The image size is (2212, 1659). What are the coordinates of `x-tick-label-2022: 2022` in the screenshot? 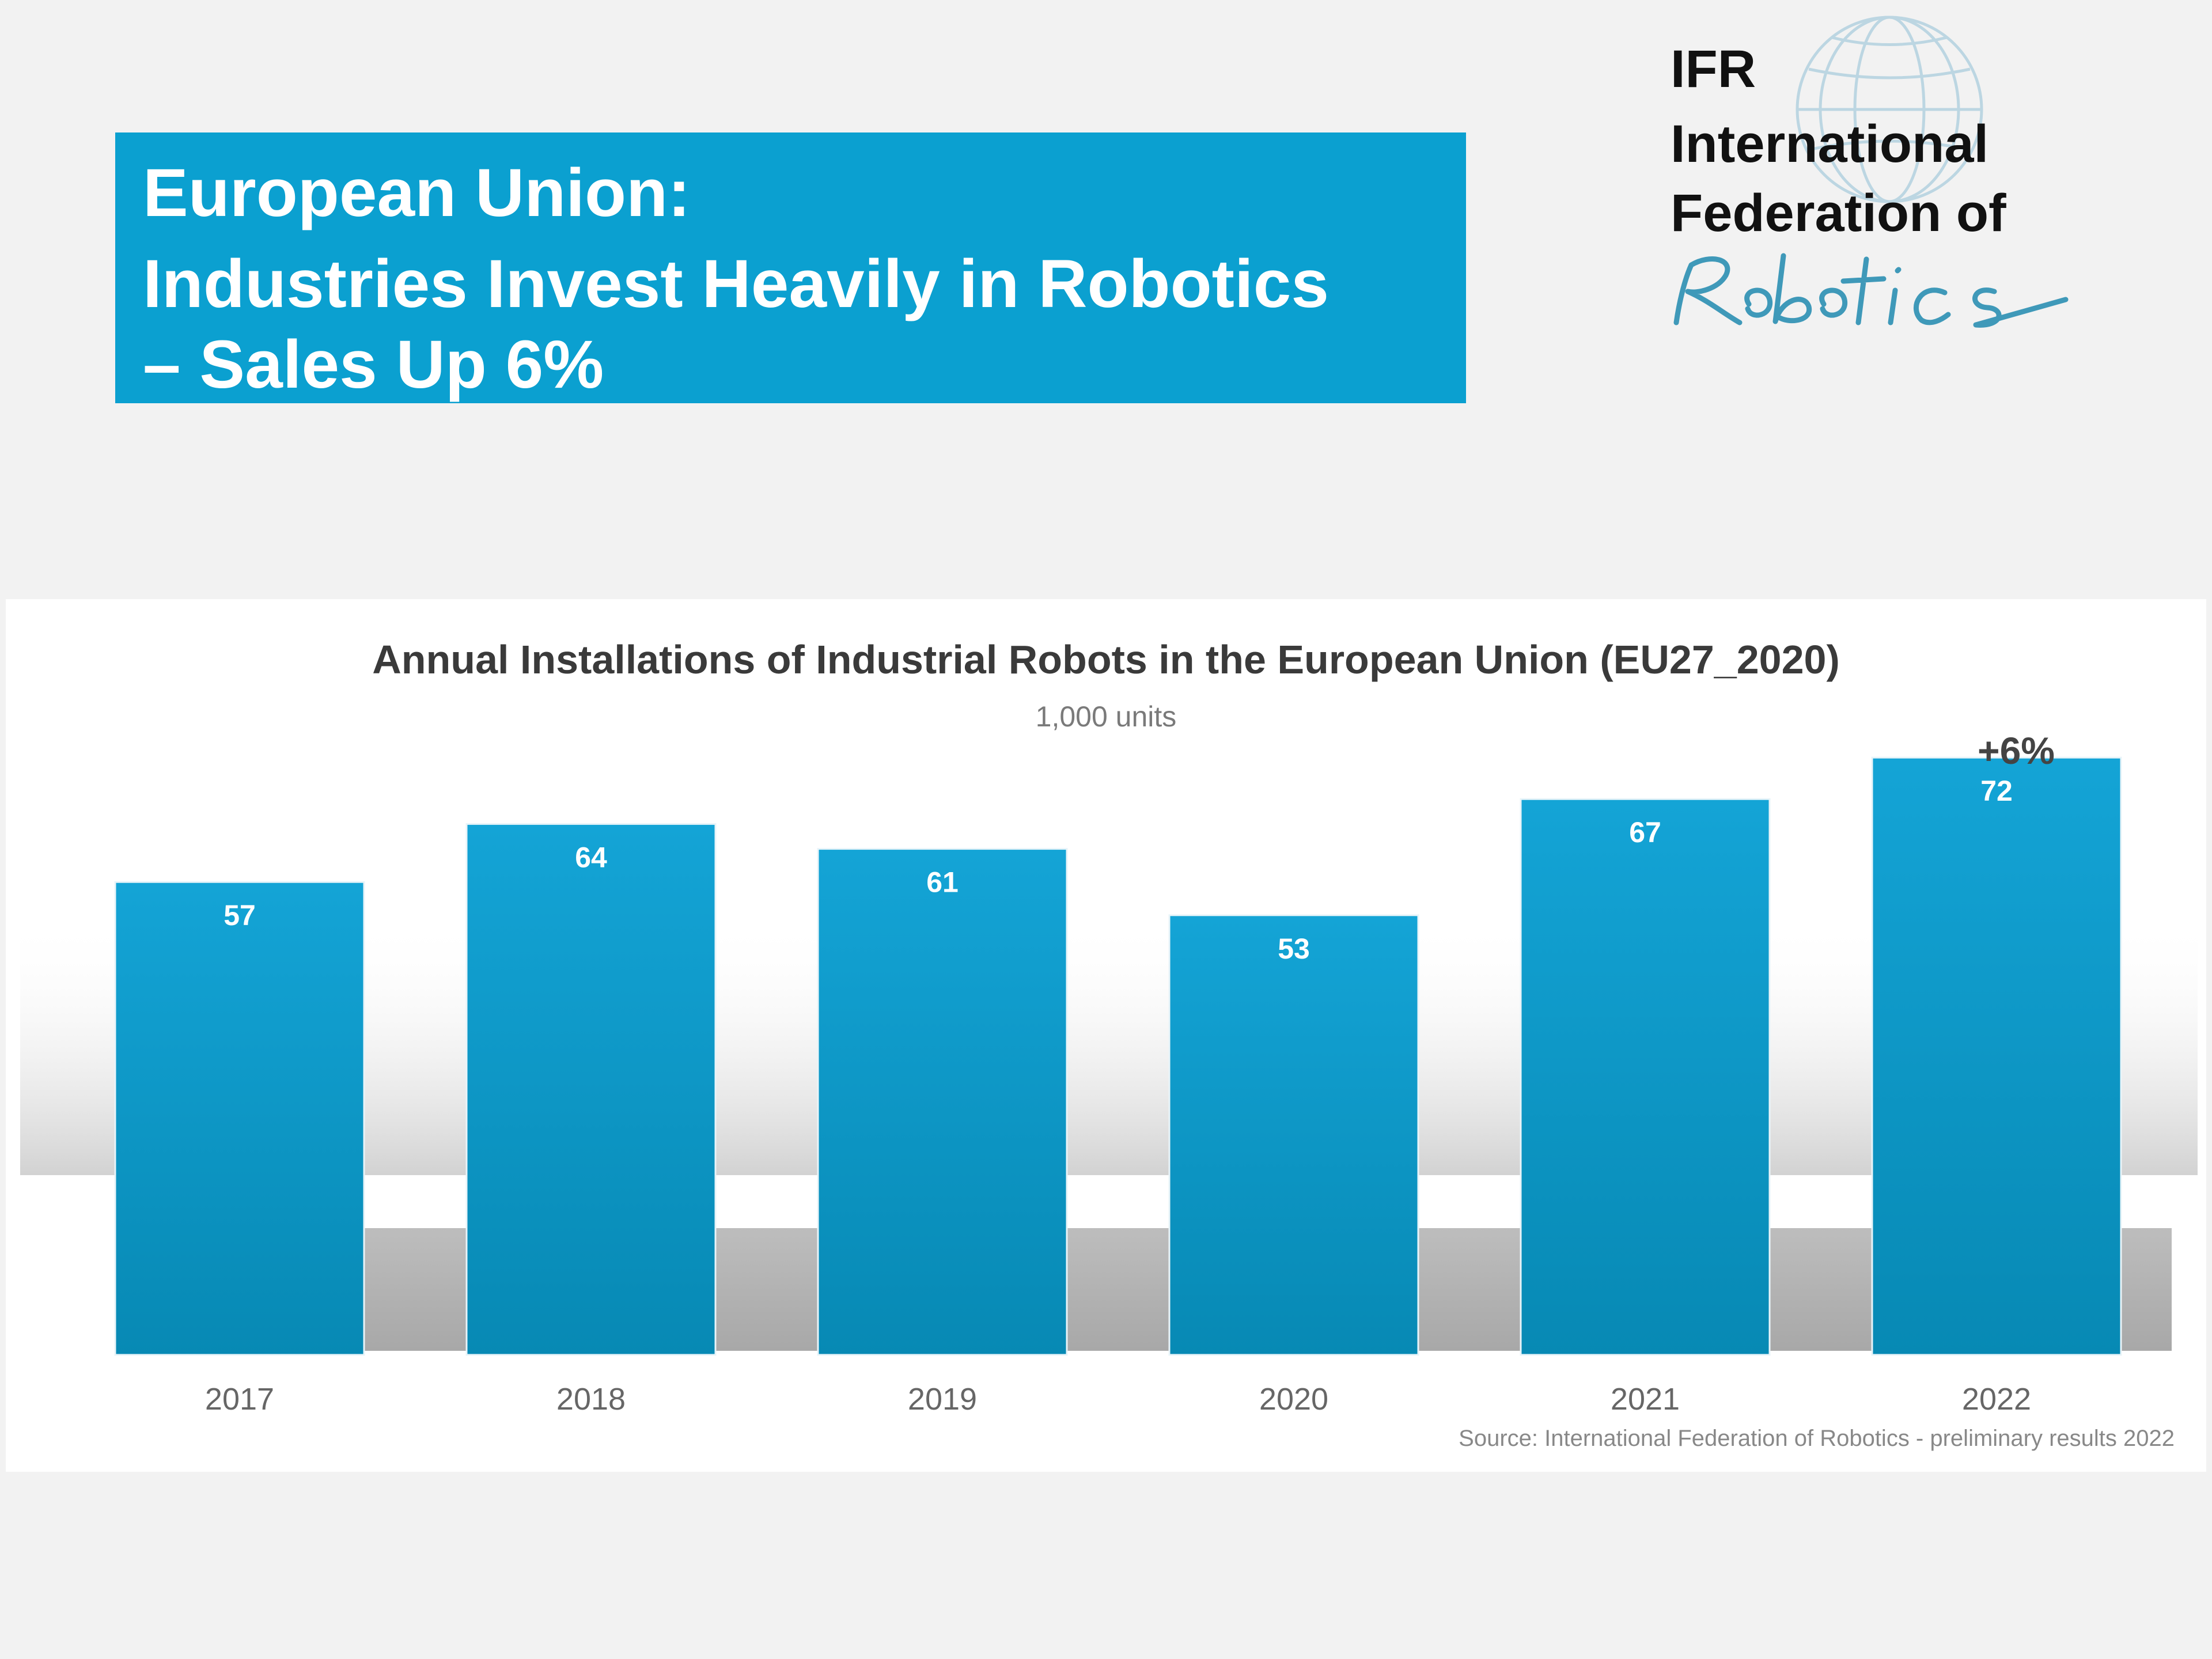 It's located at (1996, 1399).